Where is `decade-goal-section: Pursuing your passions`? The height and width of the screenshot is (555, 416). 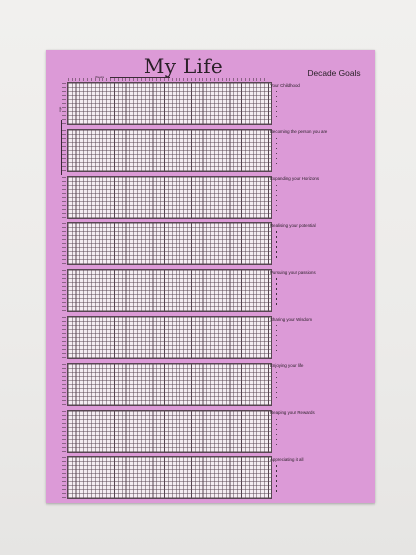 decade-goal-section: Pursuing your passions is located at coordinates (320, 287).